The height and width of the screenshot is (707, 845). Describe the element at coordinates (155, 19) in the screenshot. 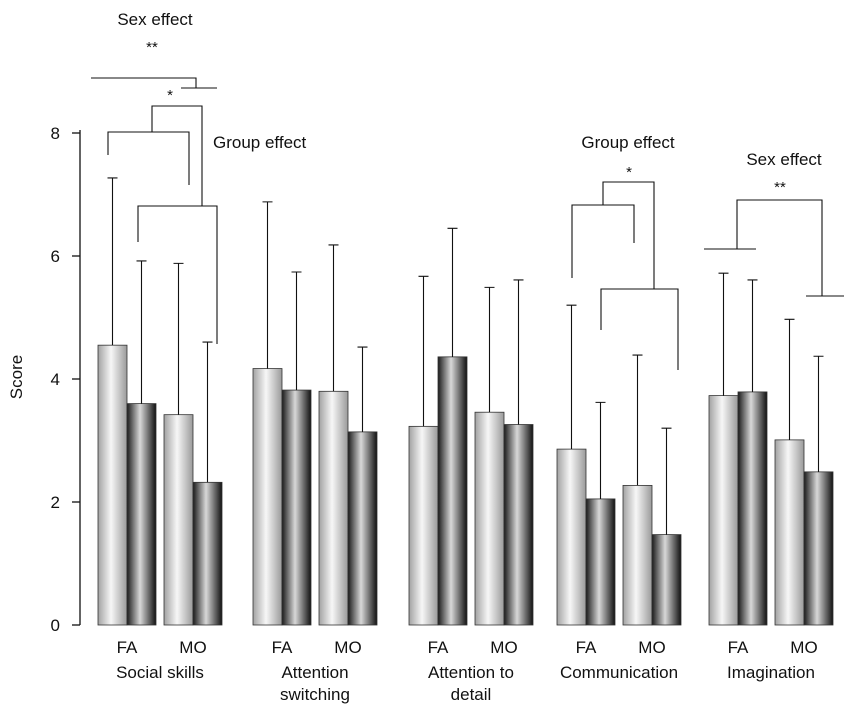

I see `annotation-label-sex-effect-1: Sex effect` at that location.